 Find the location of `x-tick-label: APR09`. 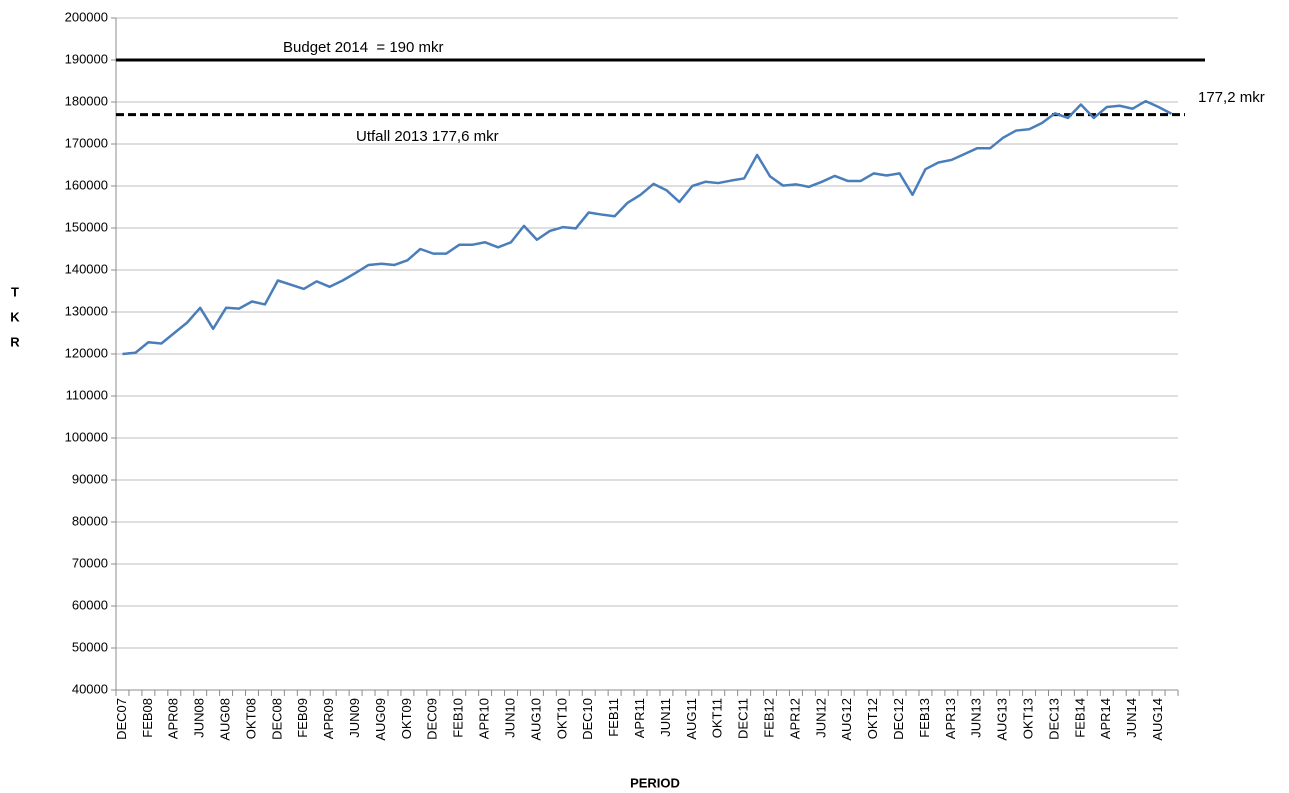

x-tick-label: APR09 is located at coordinates (328, 718).